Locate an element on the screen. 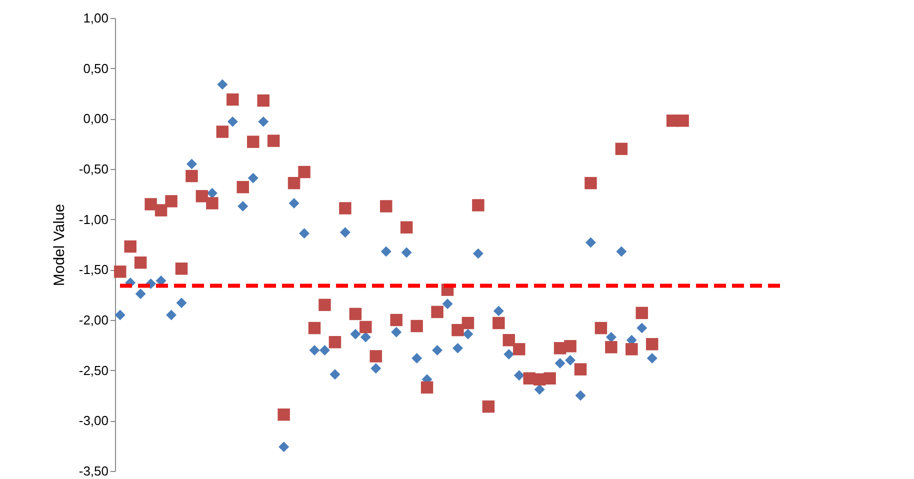 Image resolution: width=914 pixels, height=479 pixels. y-tick-label: 1,00 is located at coordinates (95, 18).